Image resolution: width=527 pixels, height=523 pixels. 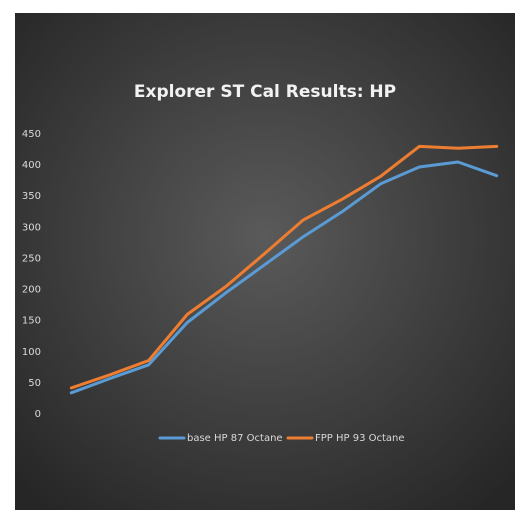 What do you see at coordinates (31, 134) in the screenshot?
I see `y-tick-label: 450` at bounding box center [31, 134].